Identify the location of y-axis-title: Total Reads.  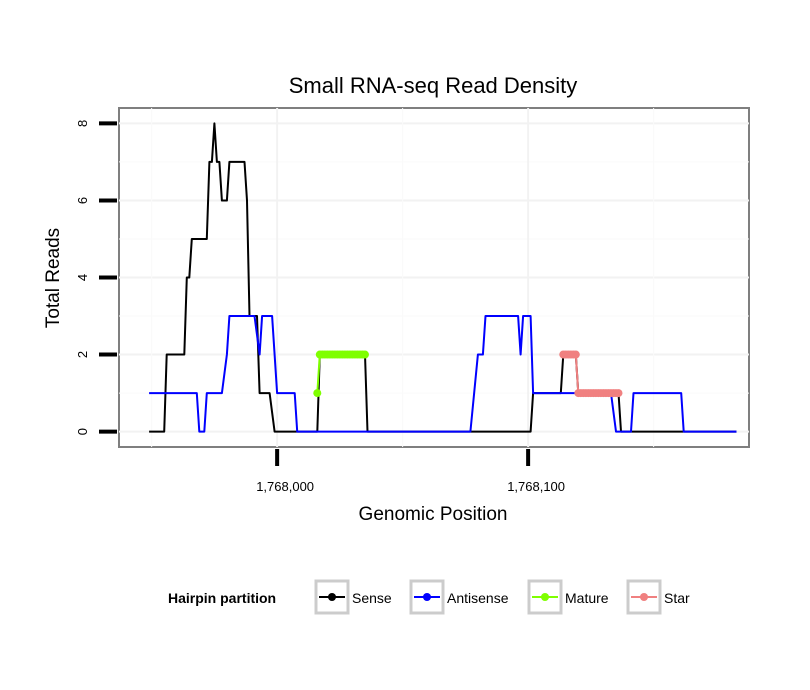
(53, 278).